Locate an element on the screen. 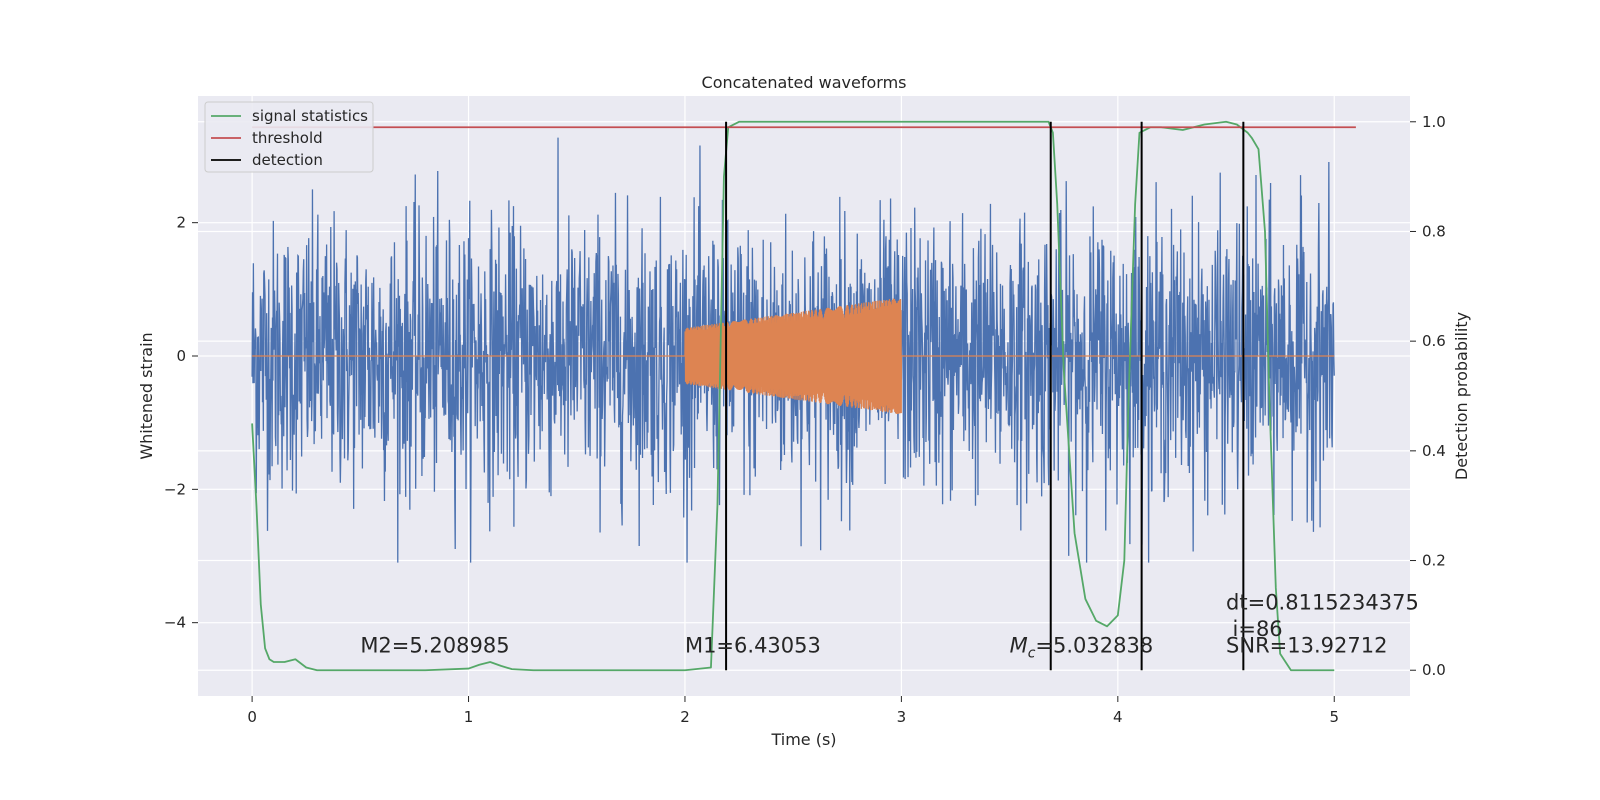 Image resolution: width=1600 pixels, height=800 pixels. y-tick: −4 is located at coordinates (181, 623).